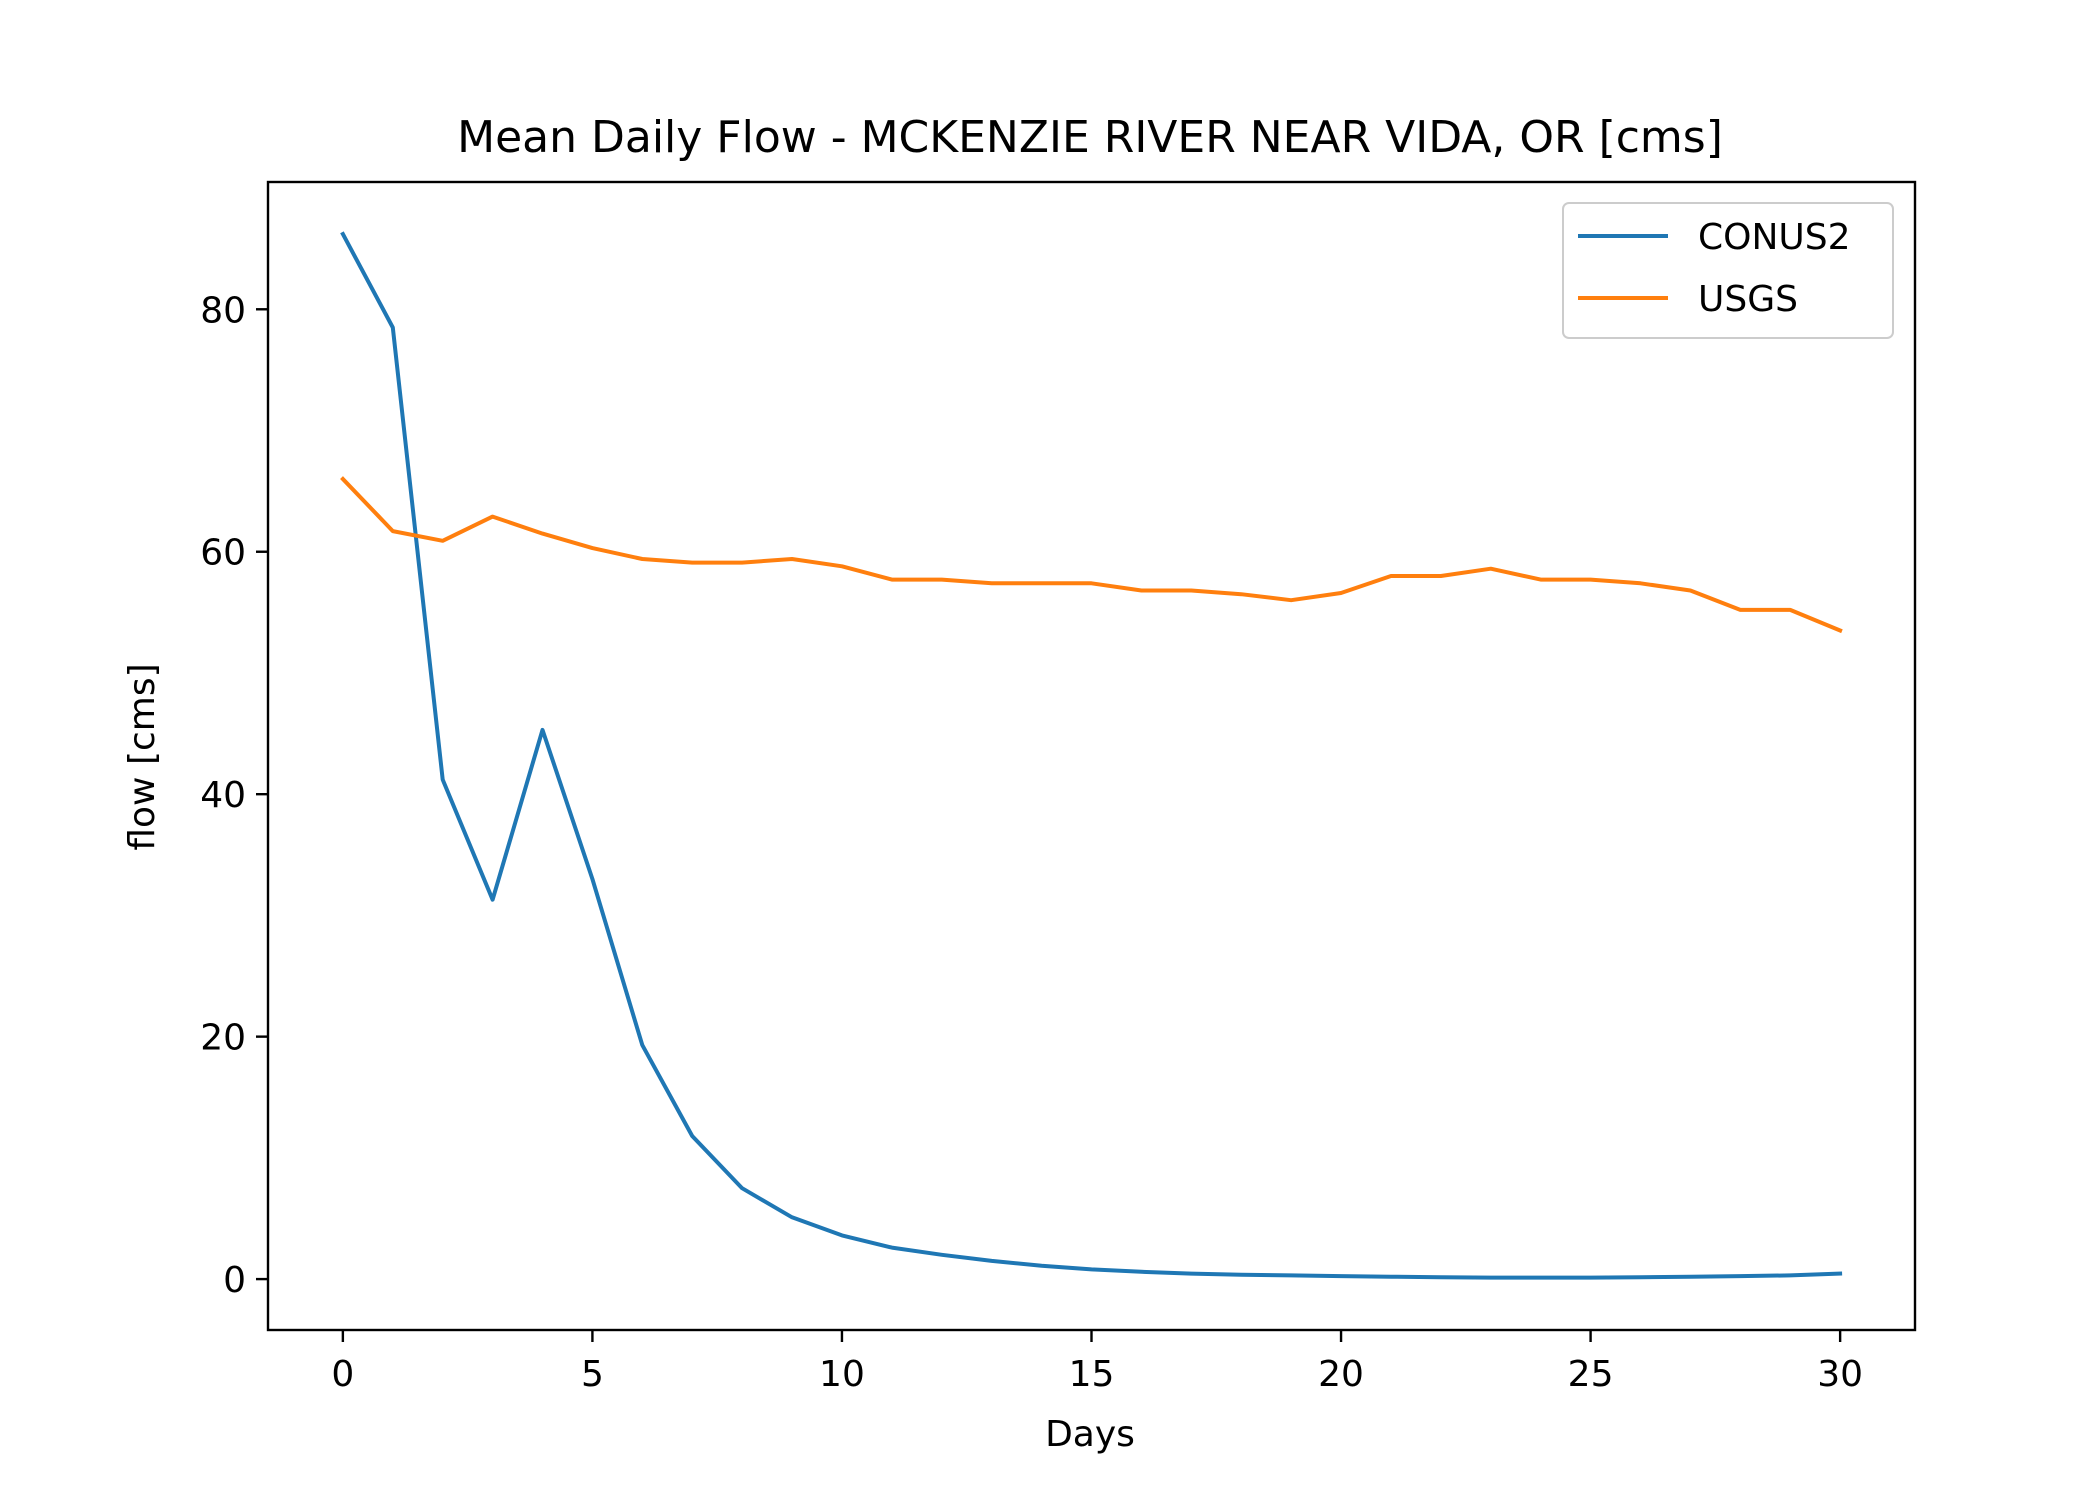 This screenshot has width=2100, height=1500. Describe the element at coordinates (223, 795) in the screenshot. I see `y-tick-label: 40` at that location.